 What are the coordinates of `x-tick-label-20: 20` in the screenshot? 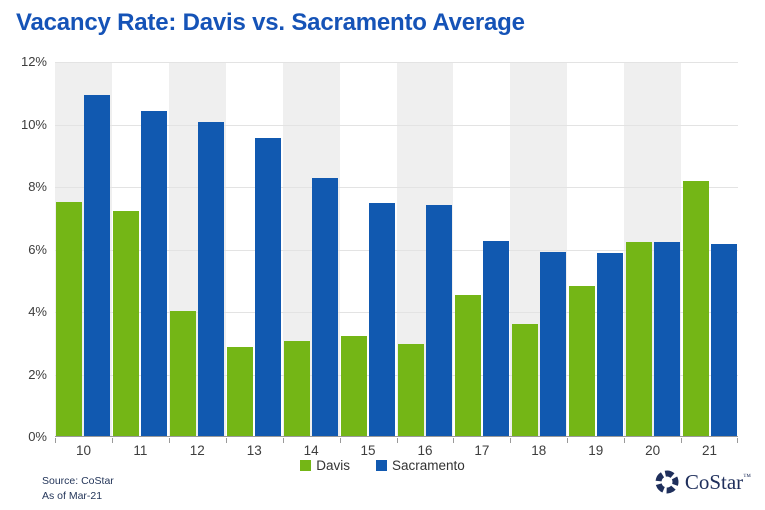 It's located at (653, 450).